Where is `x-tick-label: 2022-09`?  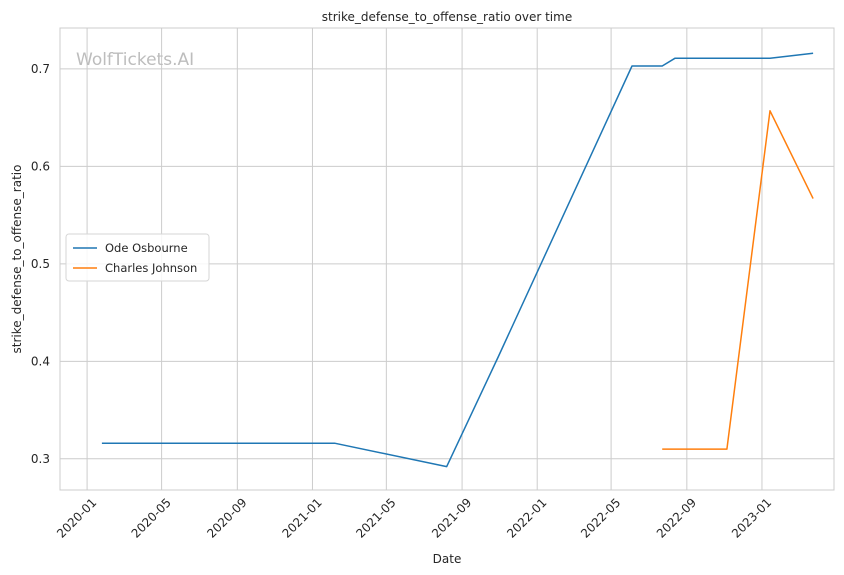
x-tick-label: 2022-09 is located at coordinates (676, 517).